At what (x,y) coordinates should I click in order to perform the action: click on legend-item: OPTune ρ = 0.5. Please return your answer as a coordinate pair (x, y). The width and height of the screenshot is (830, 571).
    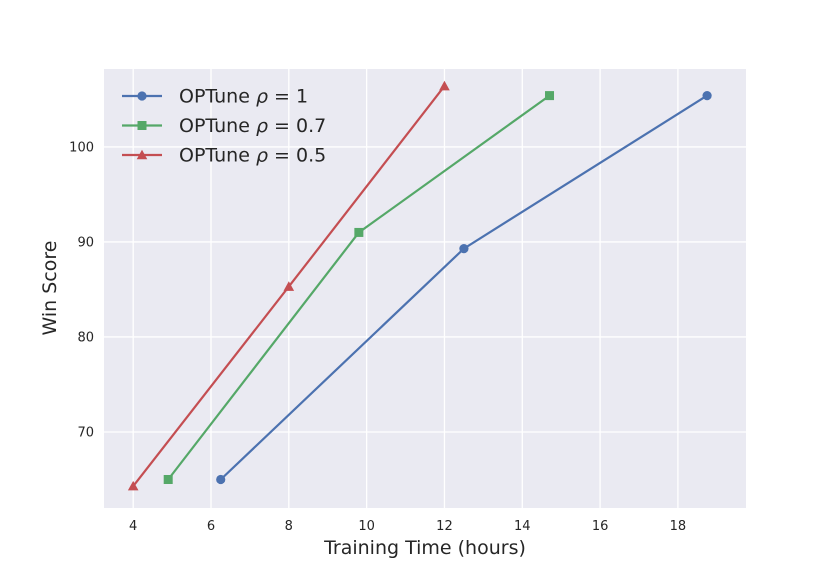
    Looking at the image, I should click on (224, 156).